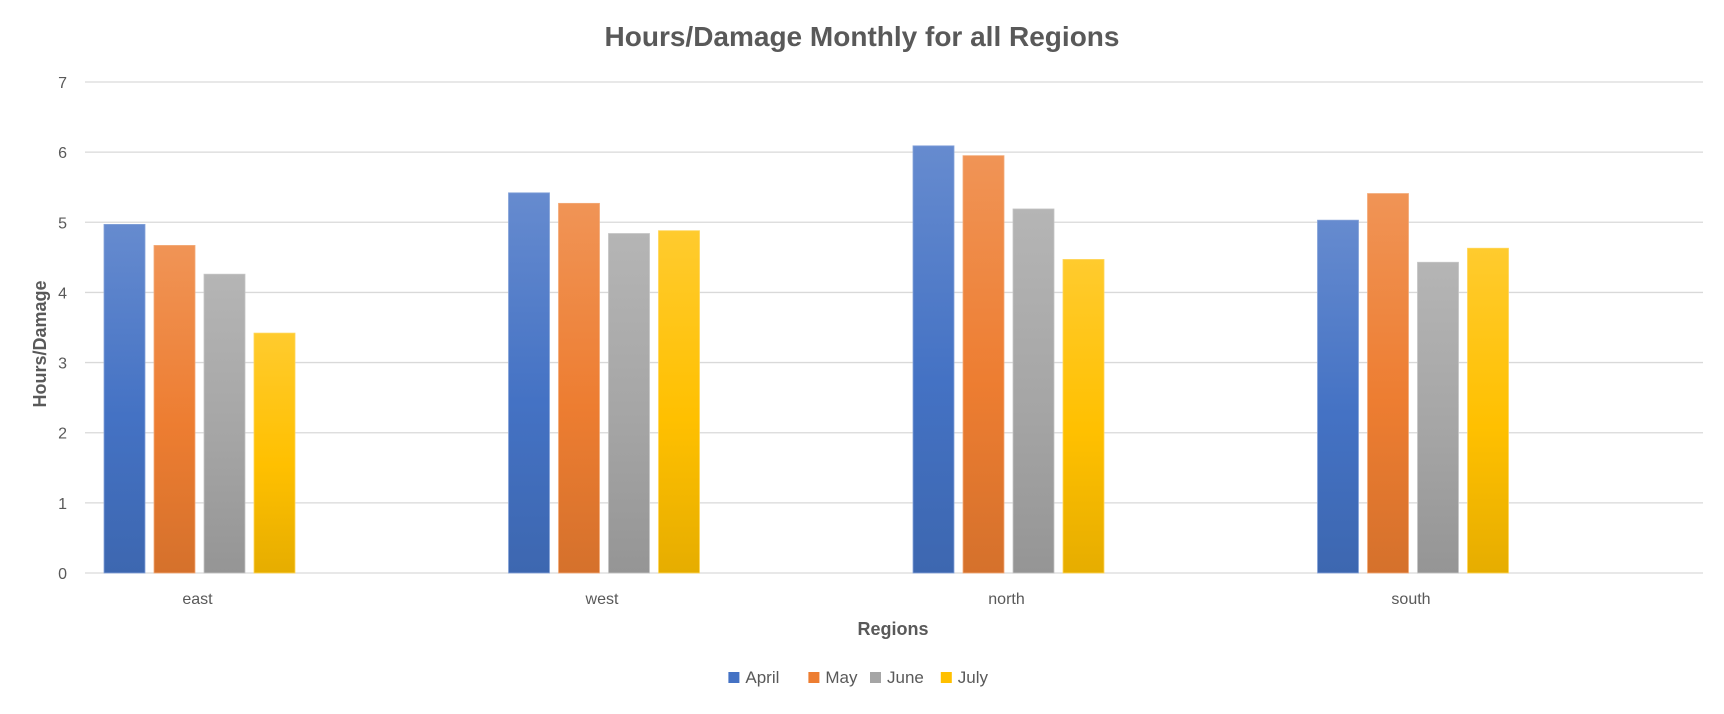 The image size is (1724, 714). I want to click on bar-south-may, so click(1388, 383).